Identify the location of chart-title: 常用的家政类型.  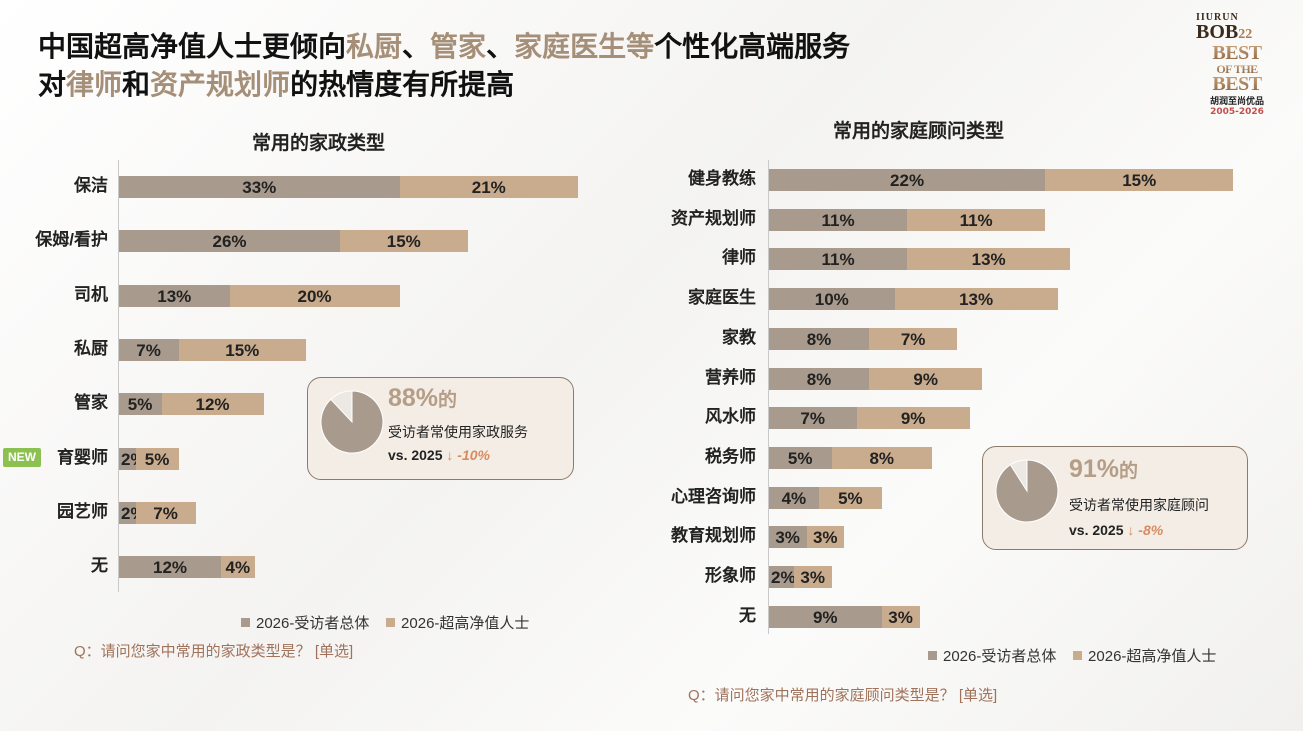
(319, 143).